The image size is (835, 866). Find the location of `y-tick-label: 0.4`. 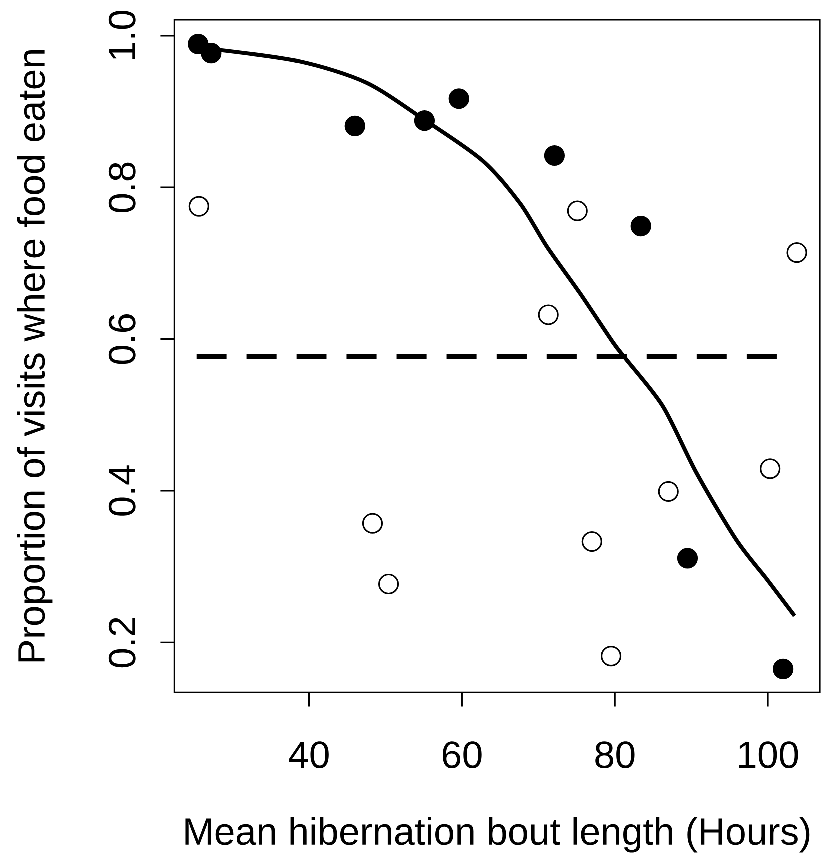

y-tick-label: 0.4 is located at coordinates (122, 491).